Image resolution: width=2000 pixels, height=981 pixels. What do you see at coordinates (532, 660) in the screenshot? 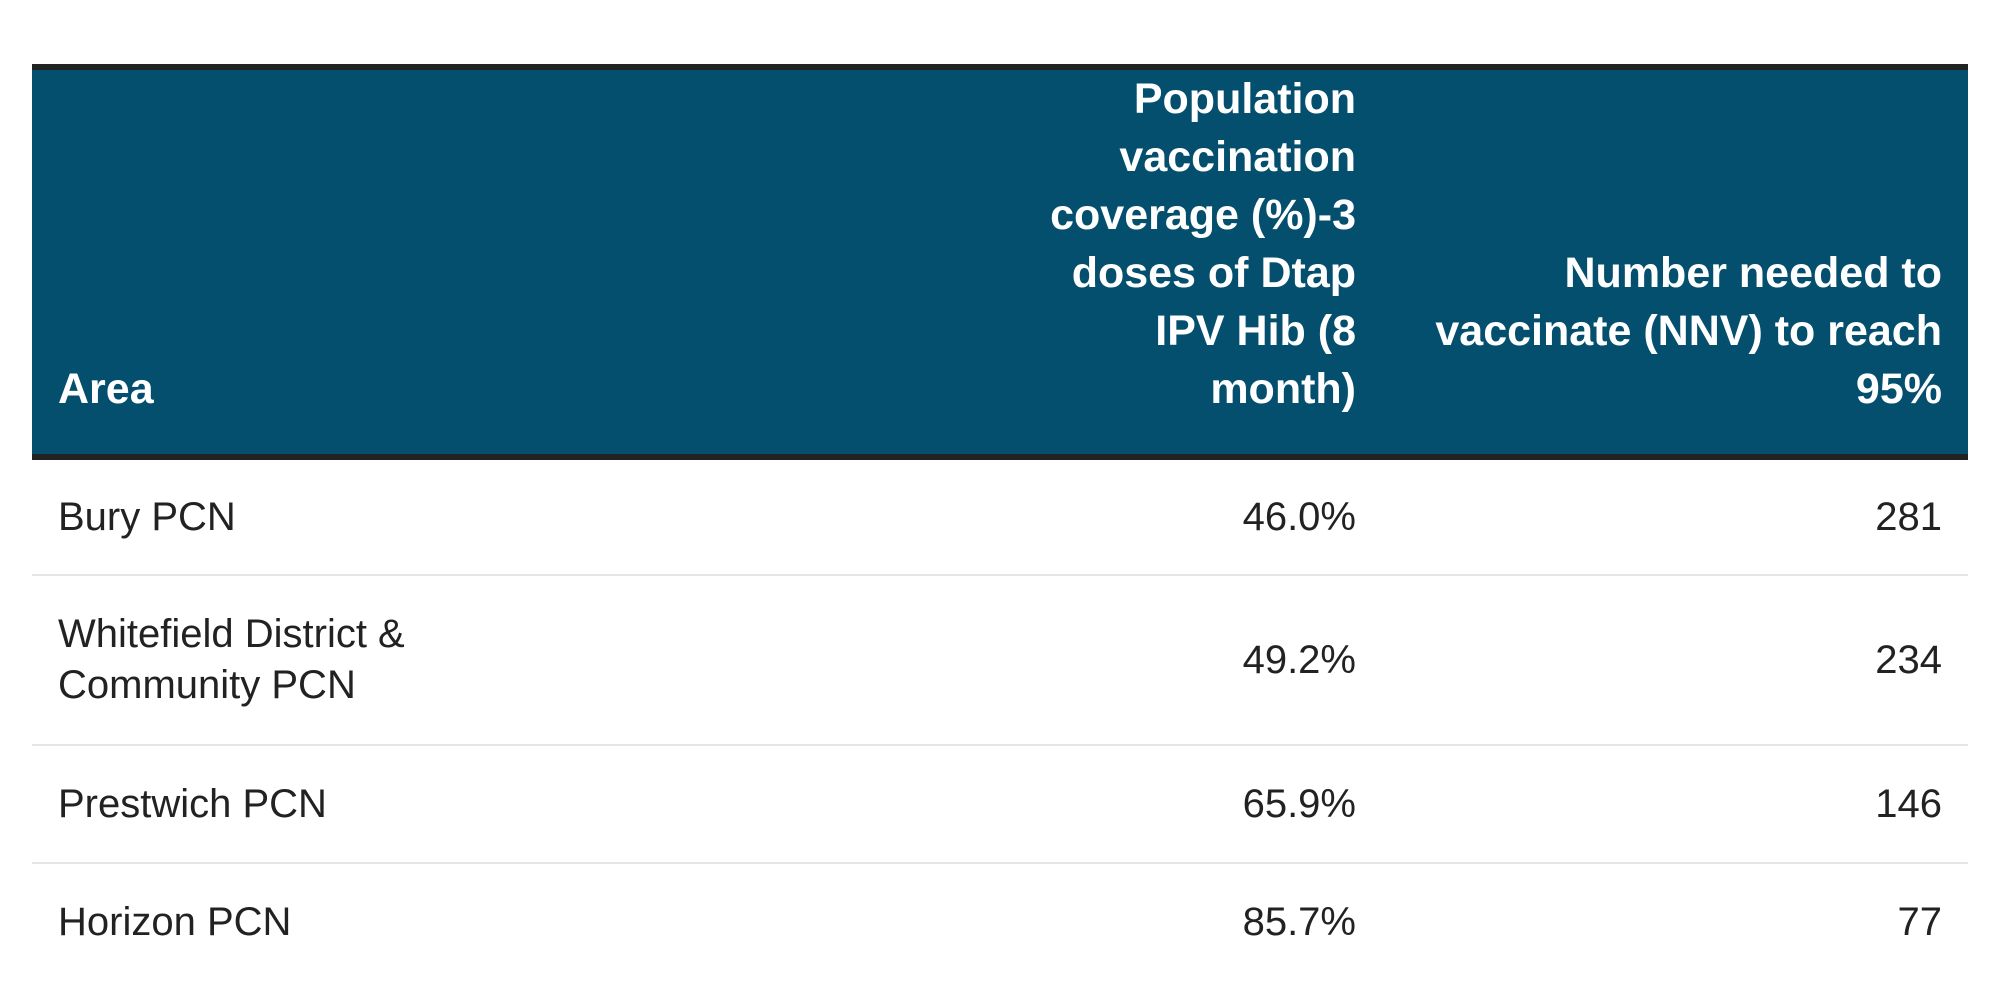
I see `area-cell: Whitefield District & Community PCN` at bounding box center [532, 660].